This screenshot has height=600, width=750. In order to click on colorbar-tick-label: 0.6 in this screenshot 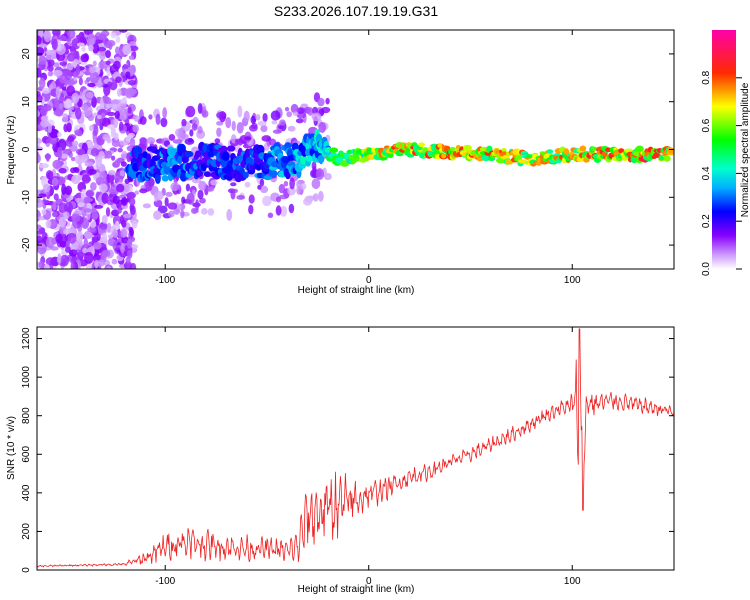, I will do `click(706, 125)`.